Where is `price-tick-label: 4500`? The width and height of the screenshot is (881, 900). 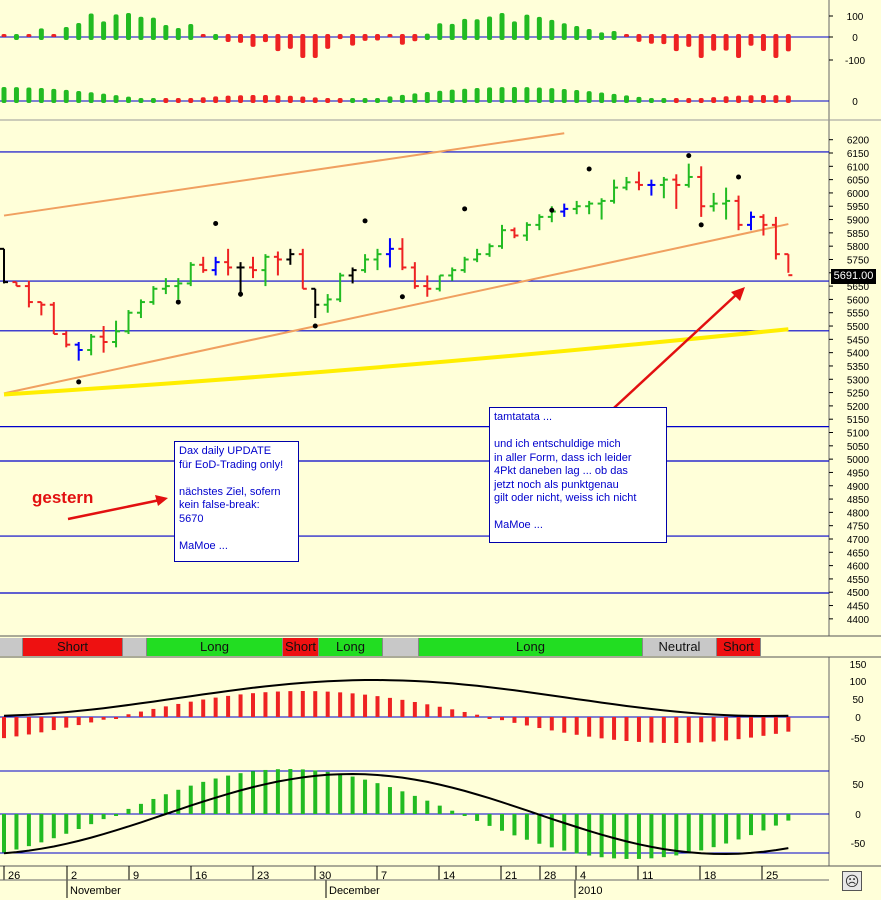
price-tick-label: 4500 is located at coordinates (858, 593).